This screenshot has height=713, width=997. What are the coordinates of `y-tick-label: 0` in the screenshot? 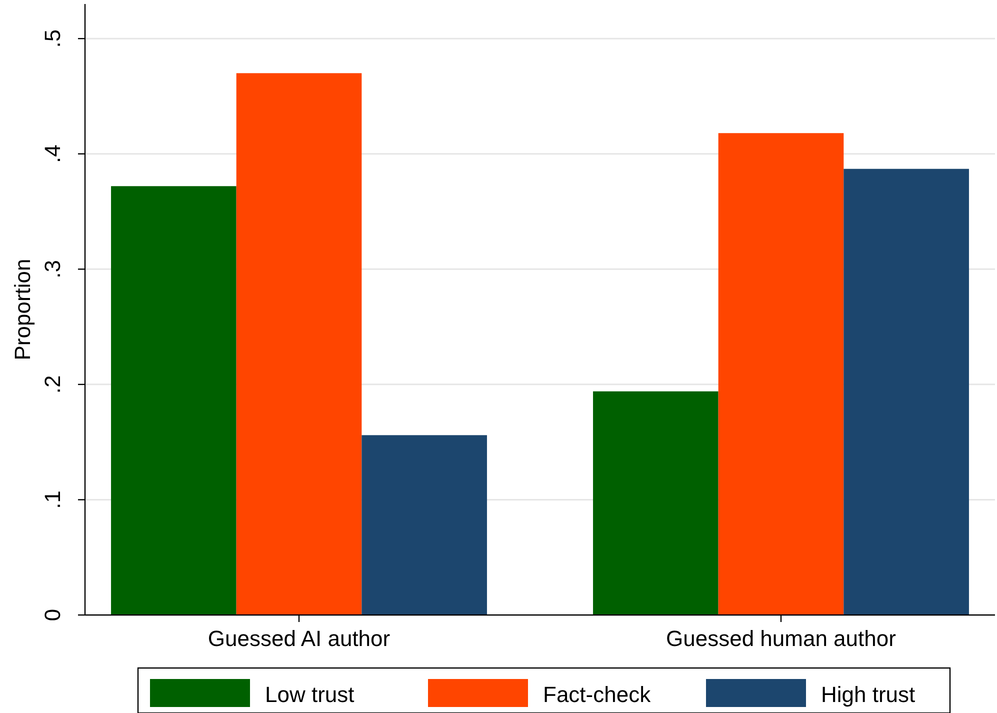 It's located at (52, 615).